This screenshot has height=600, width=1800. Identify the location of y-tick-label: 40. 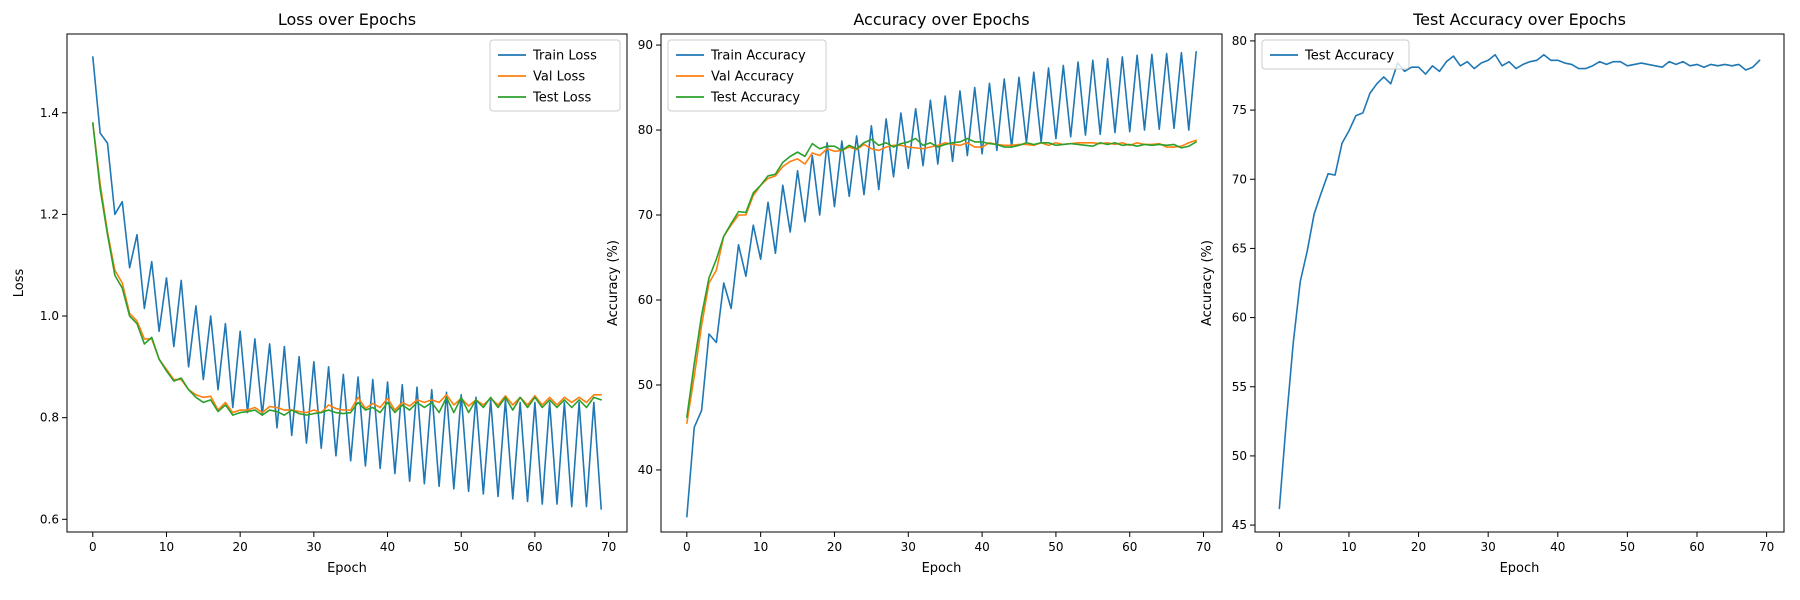
(645, 470).